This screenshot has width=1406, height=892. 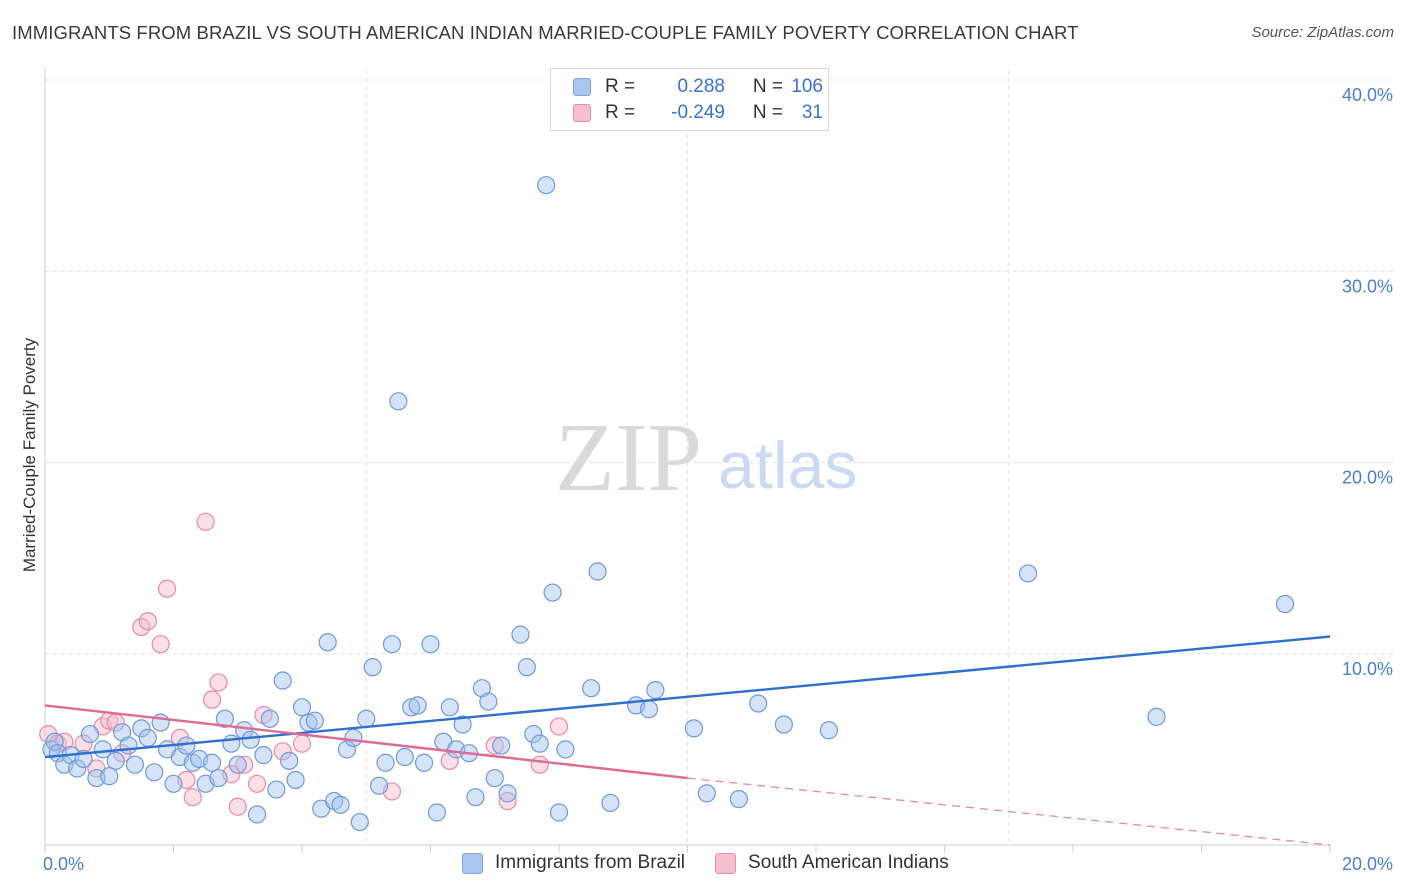 I want to click on legend-label-south-american-indians: South American Indians, so click(x=848, y=862).